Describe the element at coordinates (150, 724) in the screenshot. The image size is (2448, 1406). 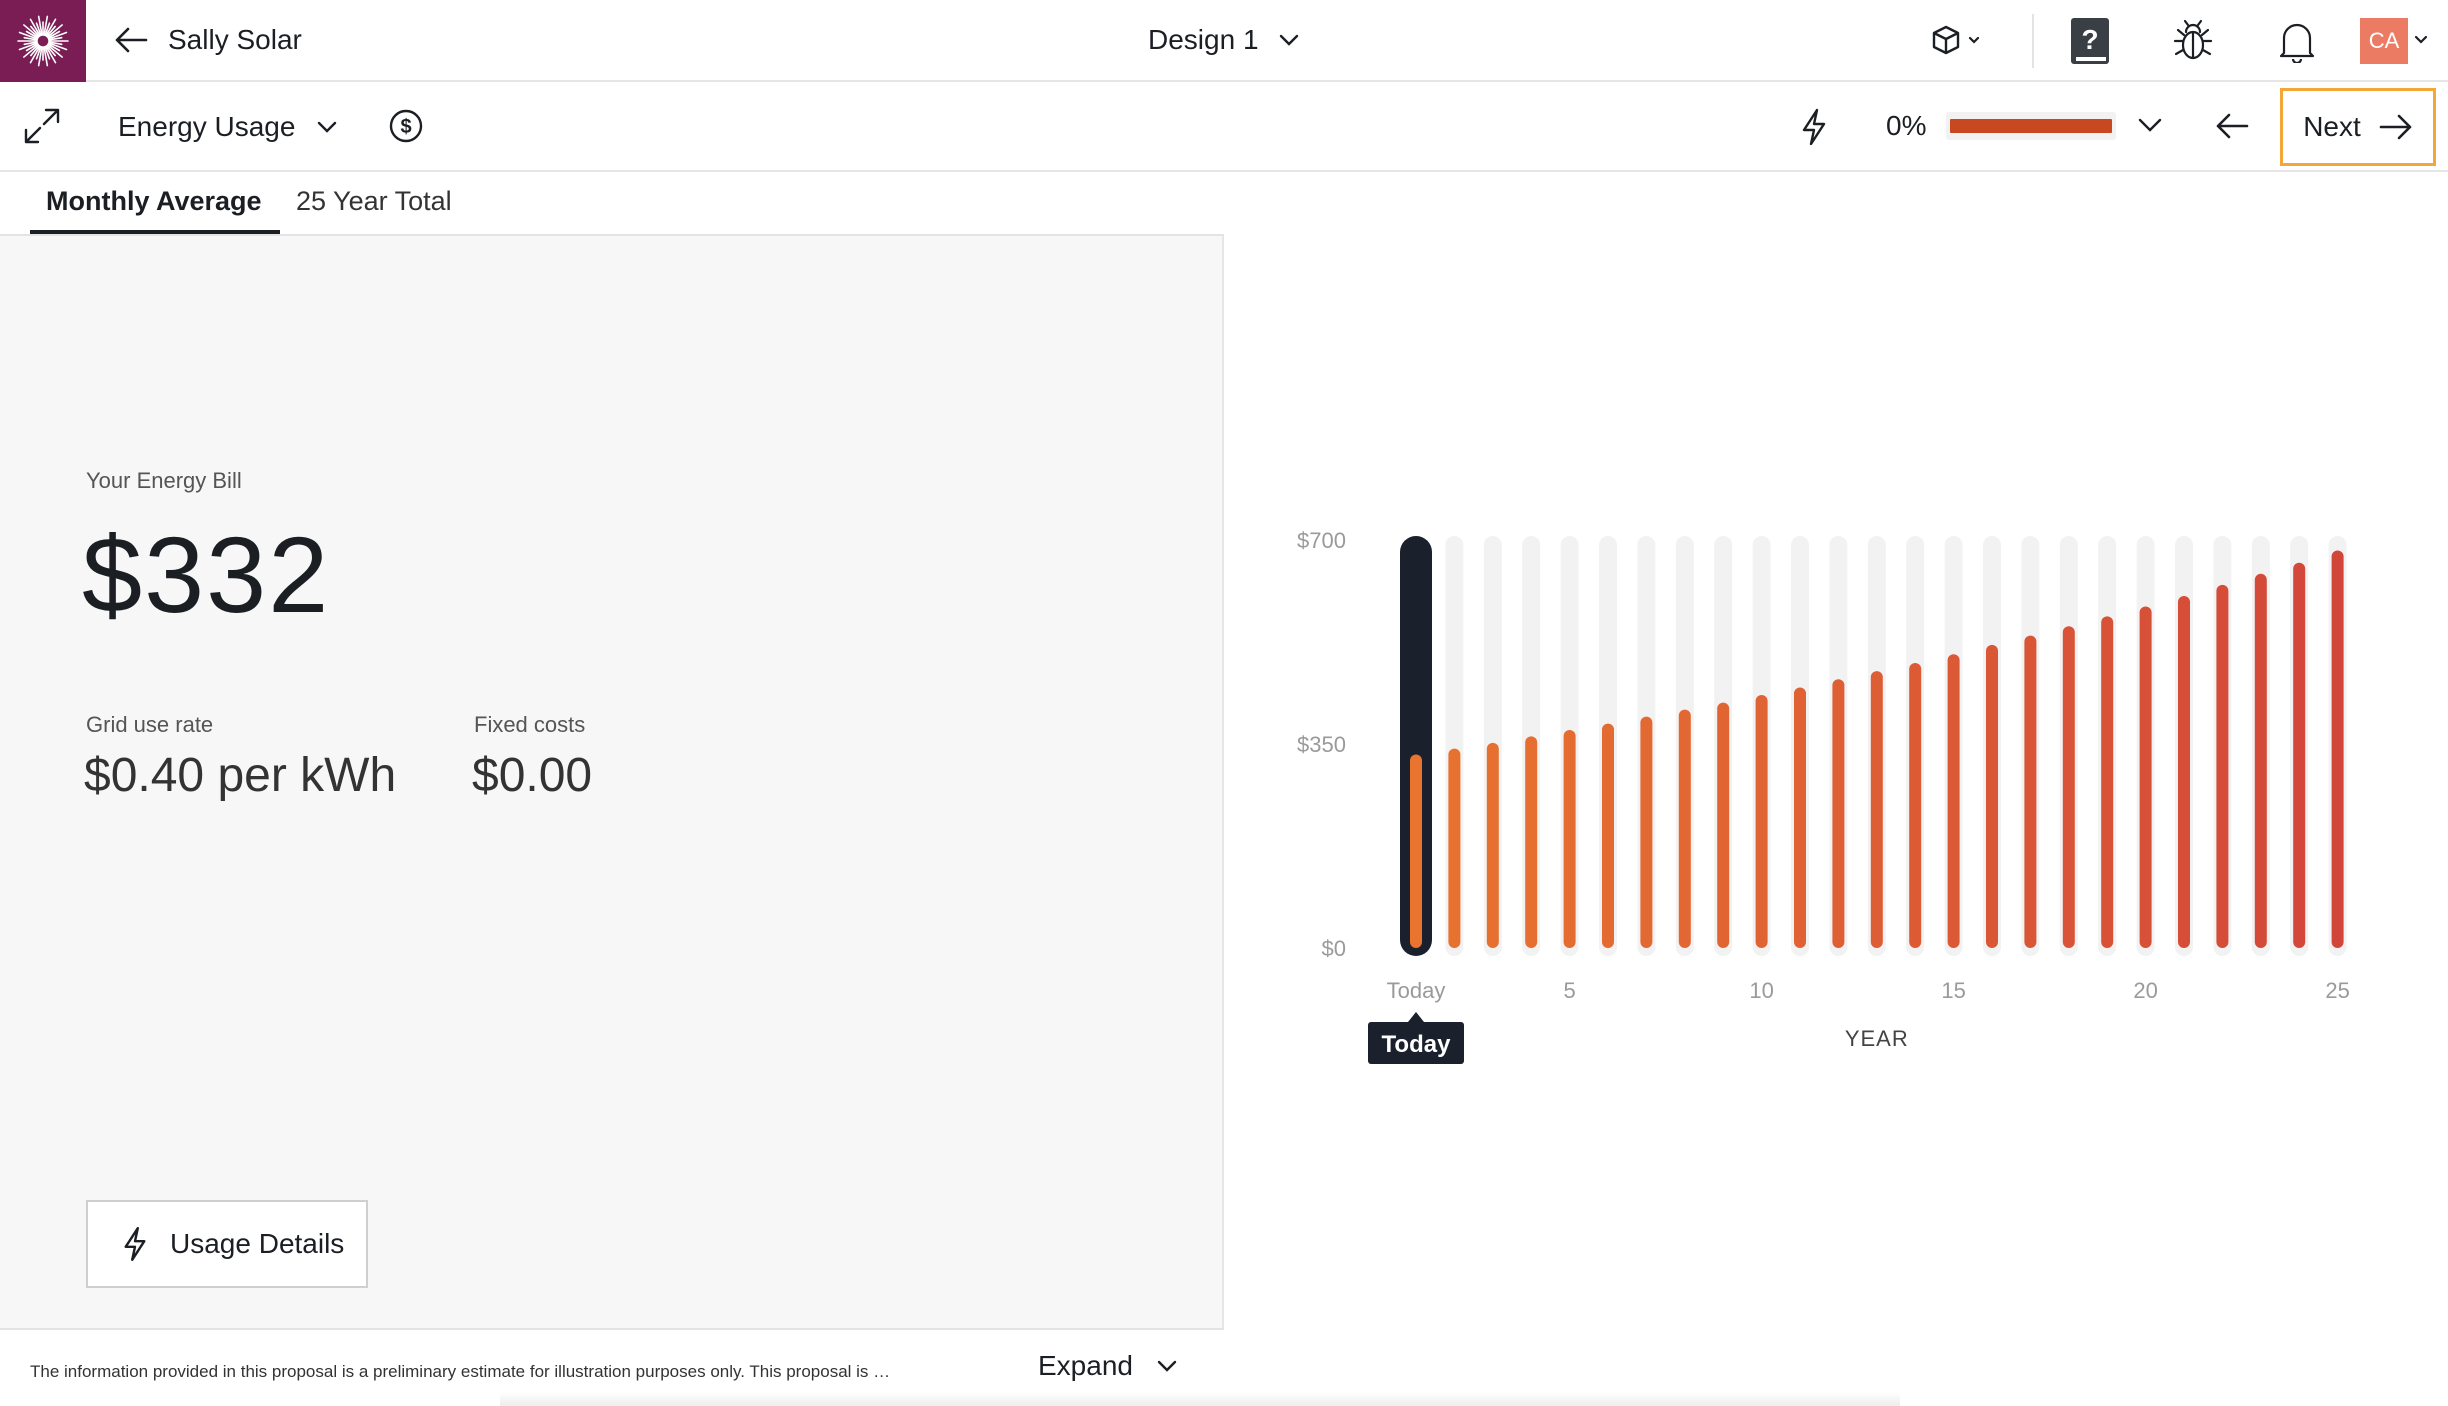
I see `grid-rate-label: Grid use rate` at that location.